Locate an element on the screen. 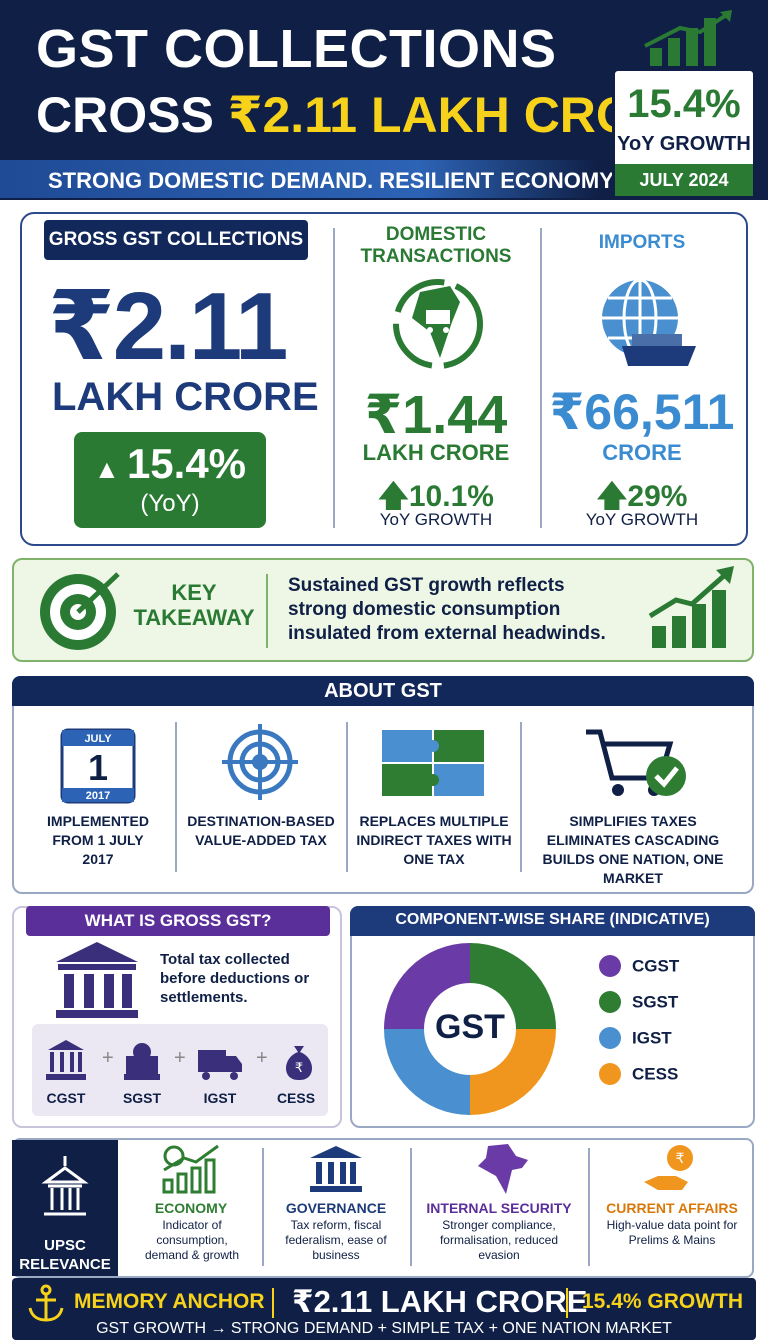 Image resolution: width=768 pixels, height=1344 pixels. gross-label: GROSS GST COLLECTIONS is located at coordinates (176, 240).